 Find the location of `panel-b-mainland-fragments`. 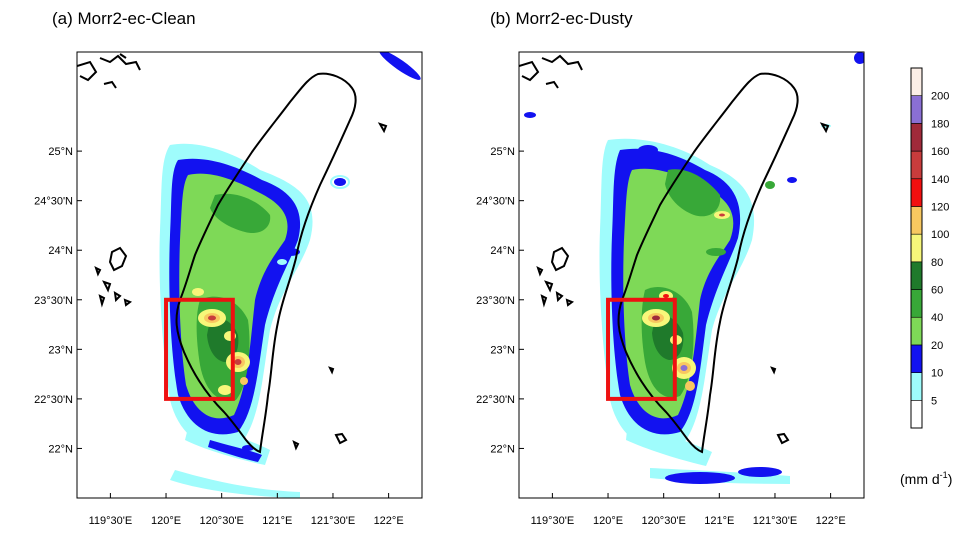

panel-b-mainland-fragments is located at coordinates (551, 71).